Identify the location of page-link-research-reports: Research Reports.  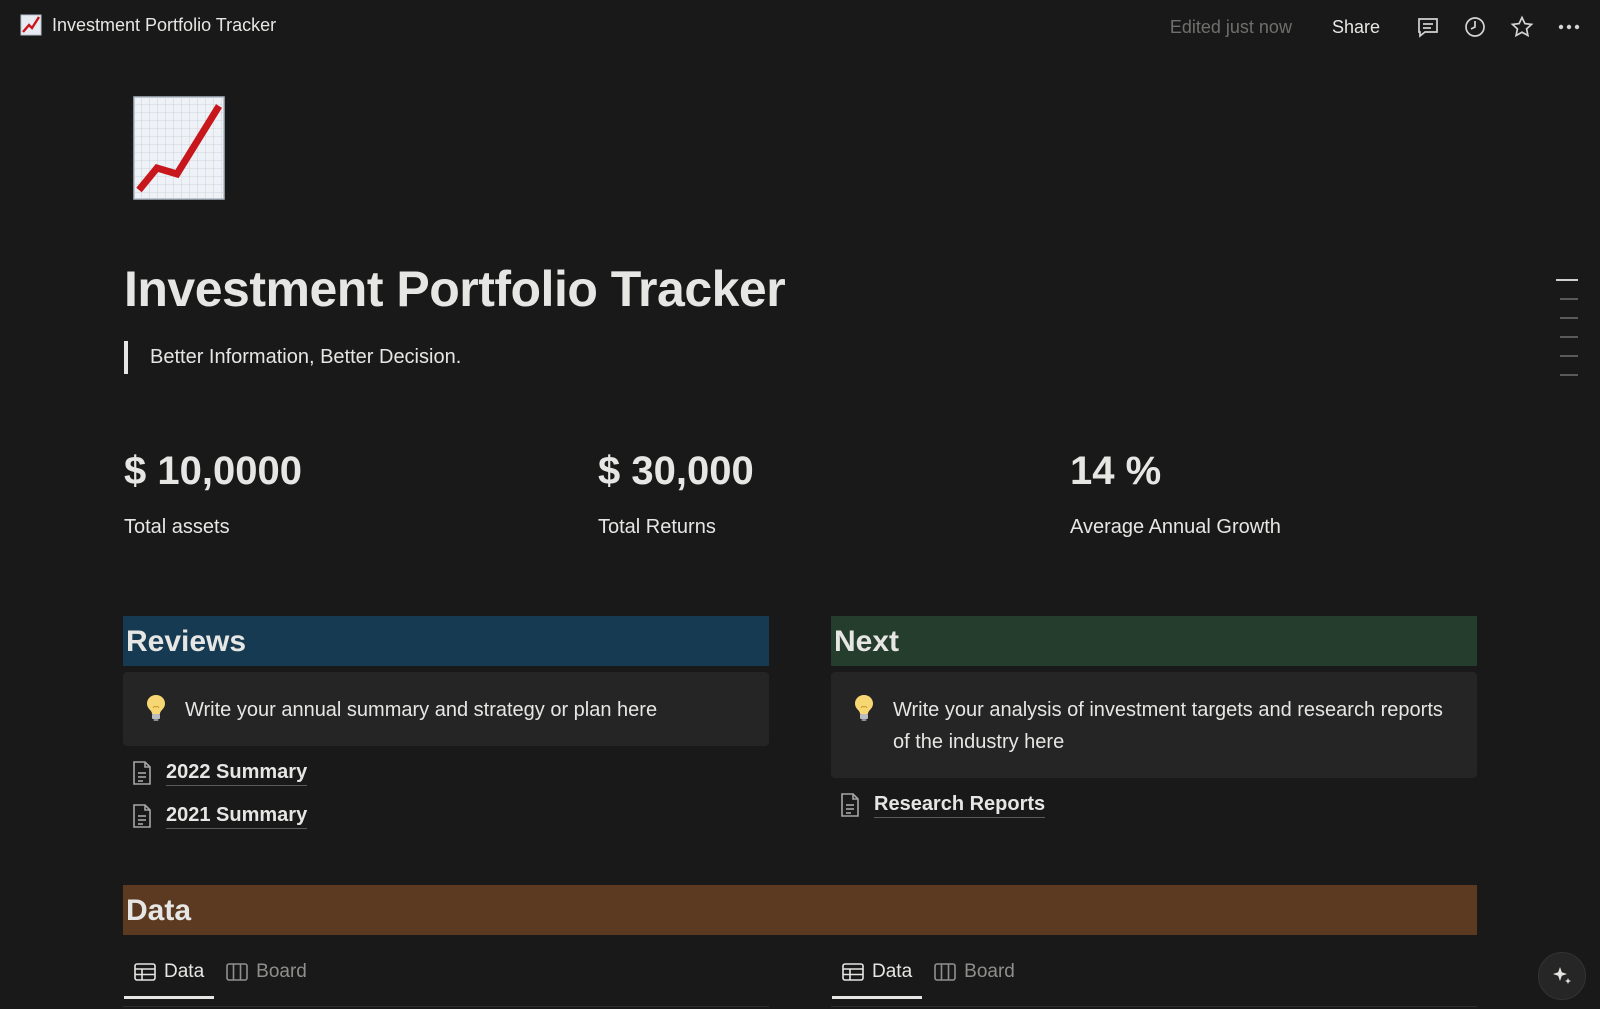
(942, 805).